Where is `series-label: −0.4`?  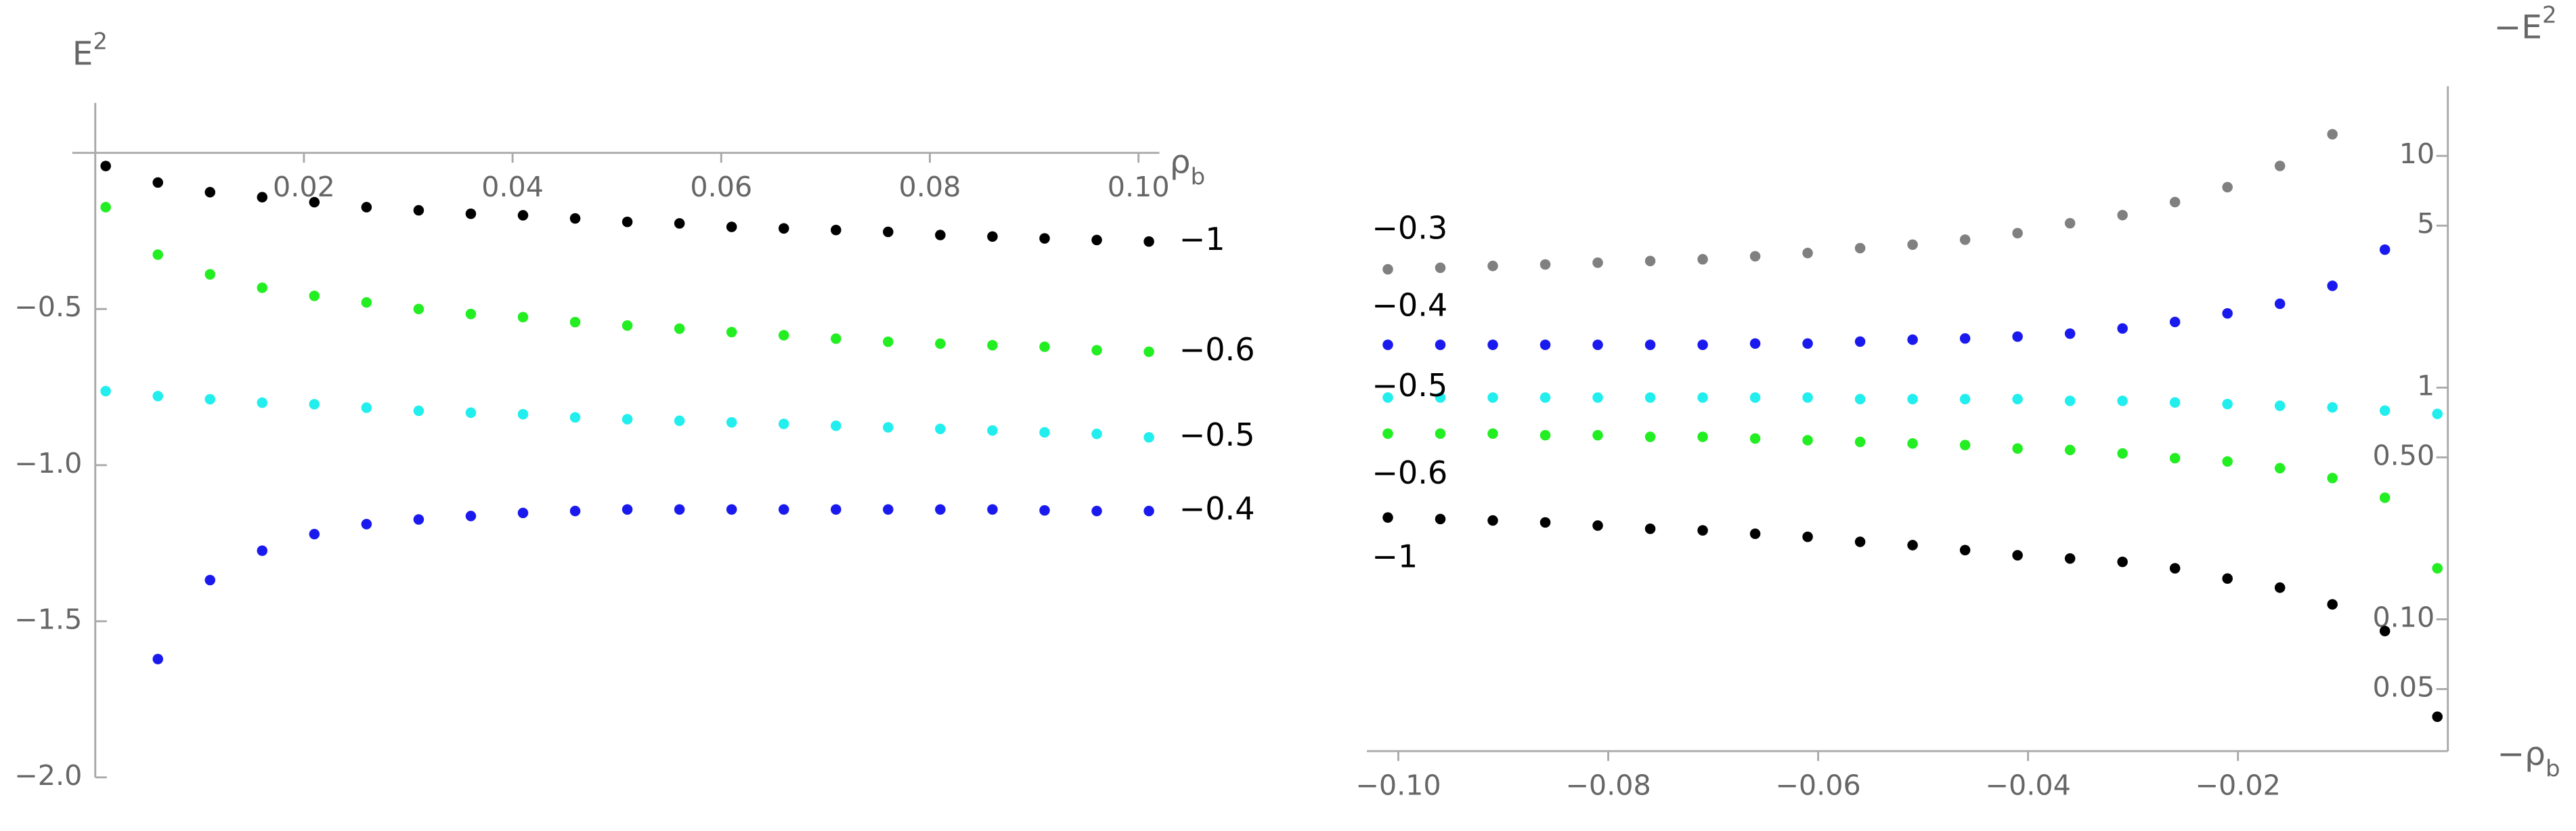
series-label: −0.4 is located at coordinates (1409, 304).